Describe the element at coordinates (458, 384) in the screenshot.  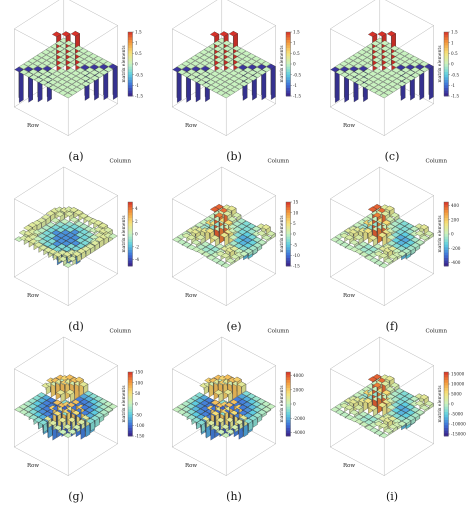
I see `colorbar-tick-label: 10000` at that location.